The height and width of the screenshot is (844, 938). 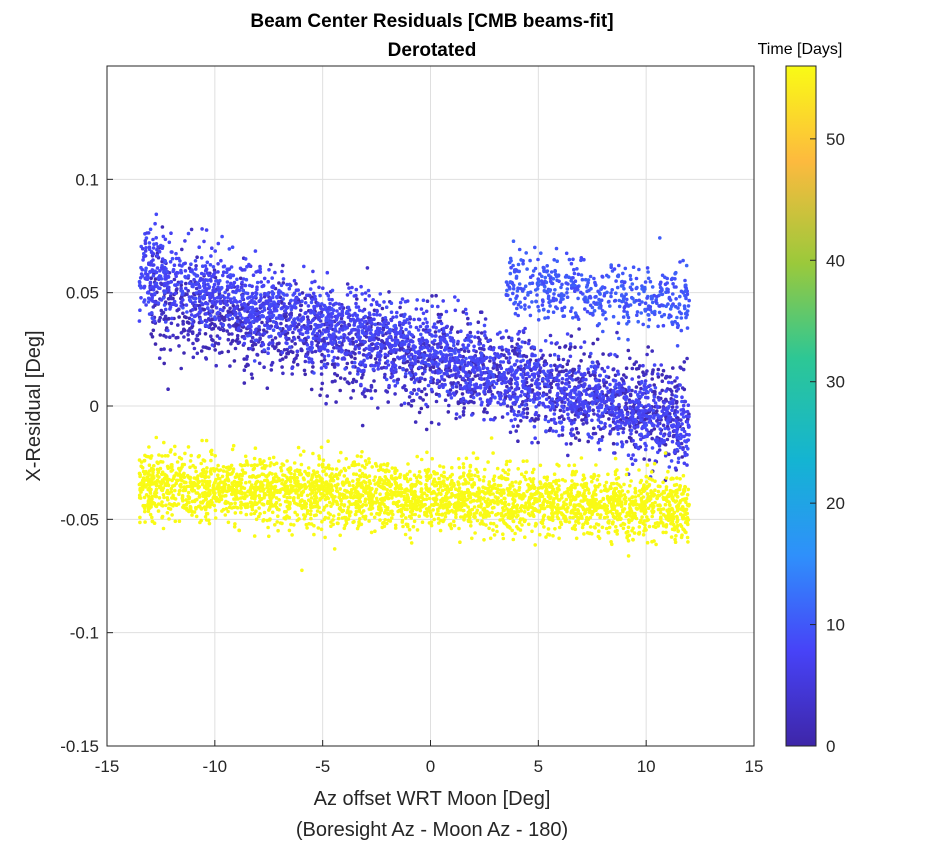 I want to click on data-point-1995, so click(x=489, y=348).